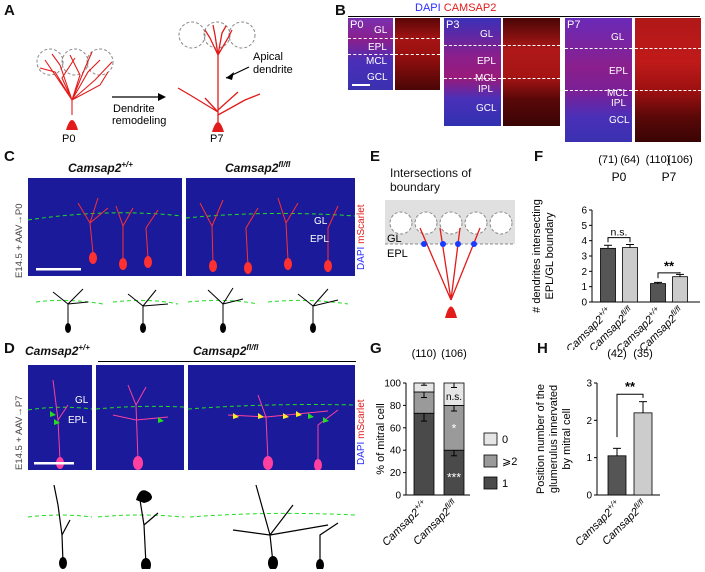 The image size is (705, 572). What do you see at coordinates (619, 177) in the screenshot?
I see `f-group-label: P0` at bounding box center [619, 177].